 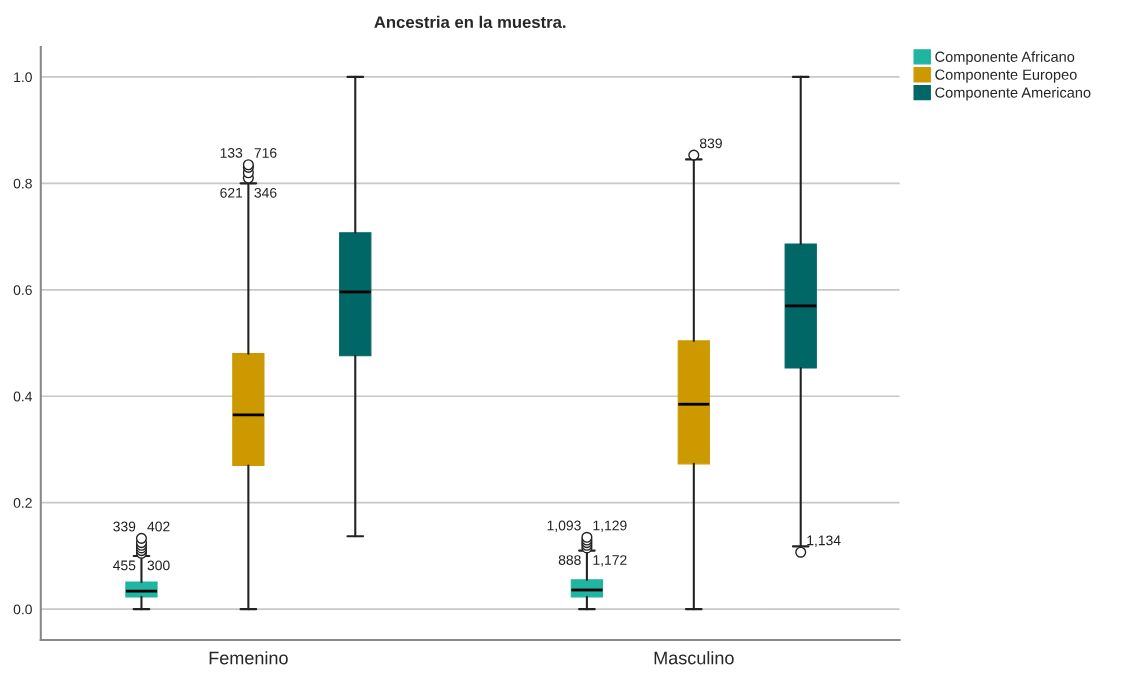 I want to click on x-tick-label: Masculino, so click(x=694, y=658).